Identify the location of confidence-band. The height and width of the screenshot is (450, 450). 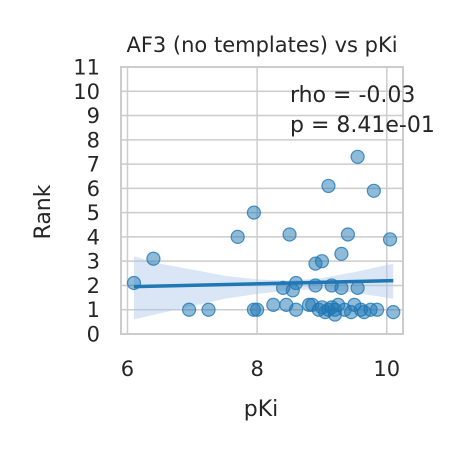
(263, 288).